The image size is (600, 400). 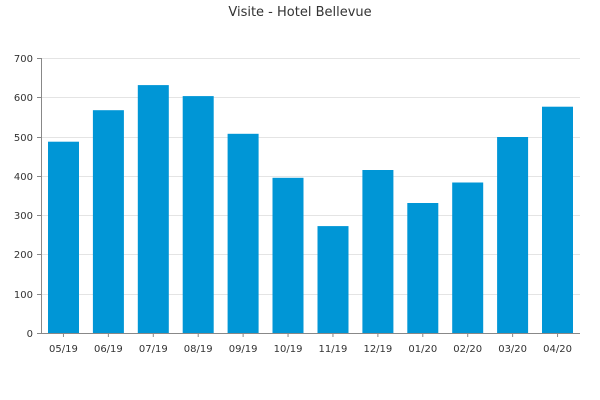 I want to click on y-tick-label: 0, so click(x=30, y=334).